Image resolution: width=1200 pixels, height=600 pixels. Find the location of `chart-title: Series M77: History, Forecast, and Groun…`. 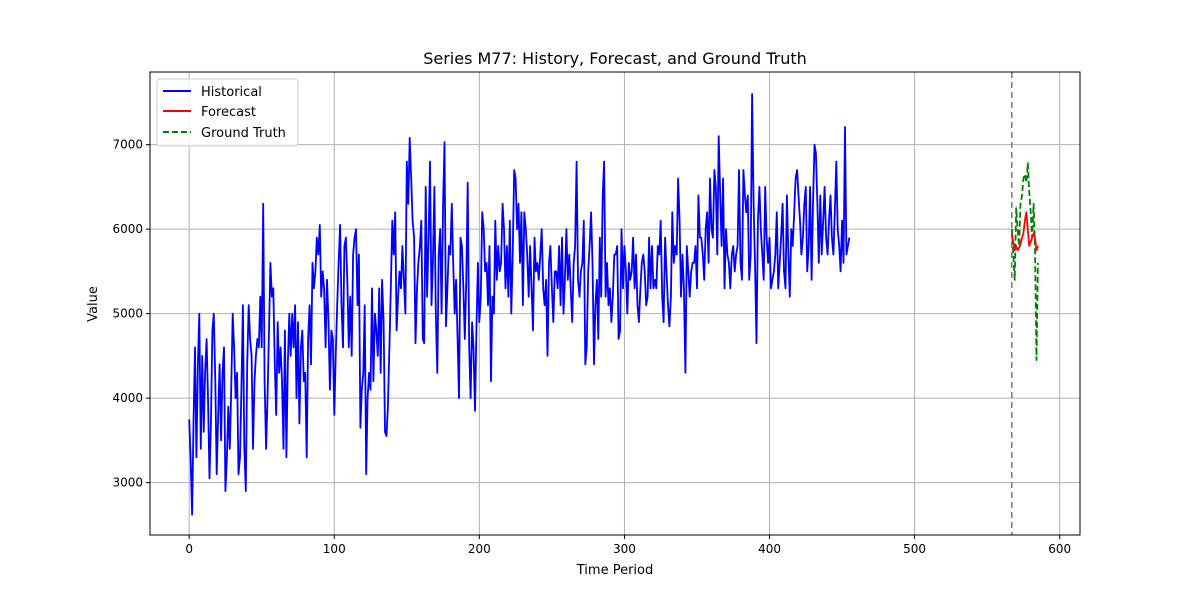

chart-title: Series M77: History, Forecast, and Groun… is located at coordinates (615, 58).